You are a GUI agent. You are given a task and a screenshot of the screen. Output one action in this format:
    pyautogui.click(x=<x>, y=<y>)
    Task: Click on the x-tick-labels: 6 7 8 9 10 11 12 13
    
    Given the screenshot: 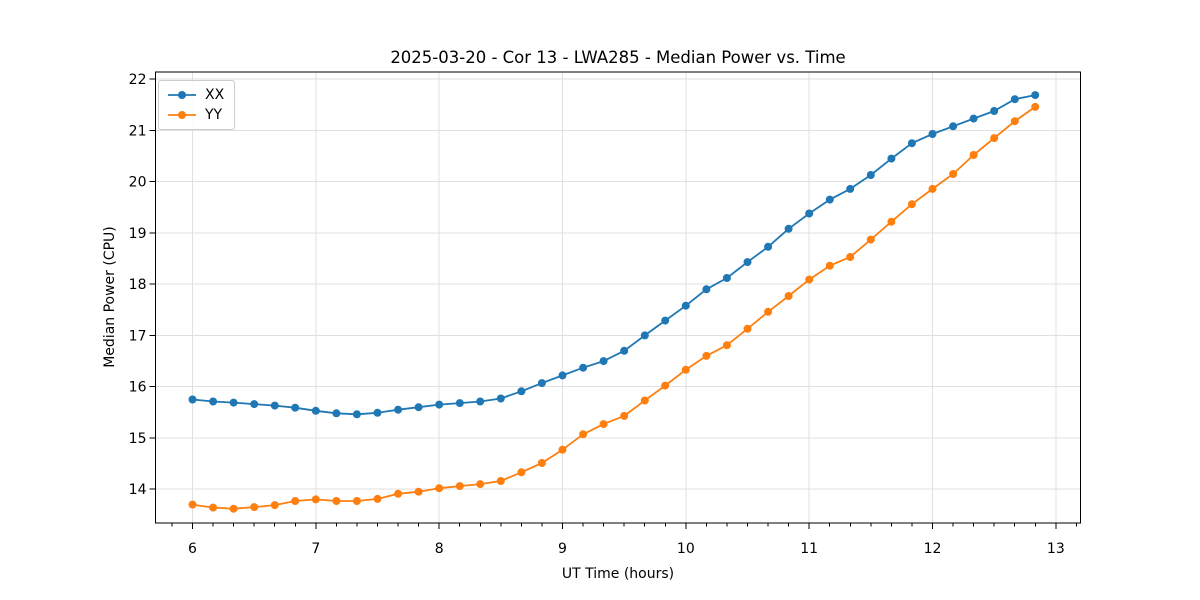 What is the action you would take?
    pyautogui.click(x=626, y=549)
    